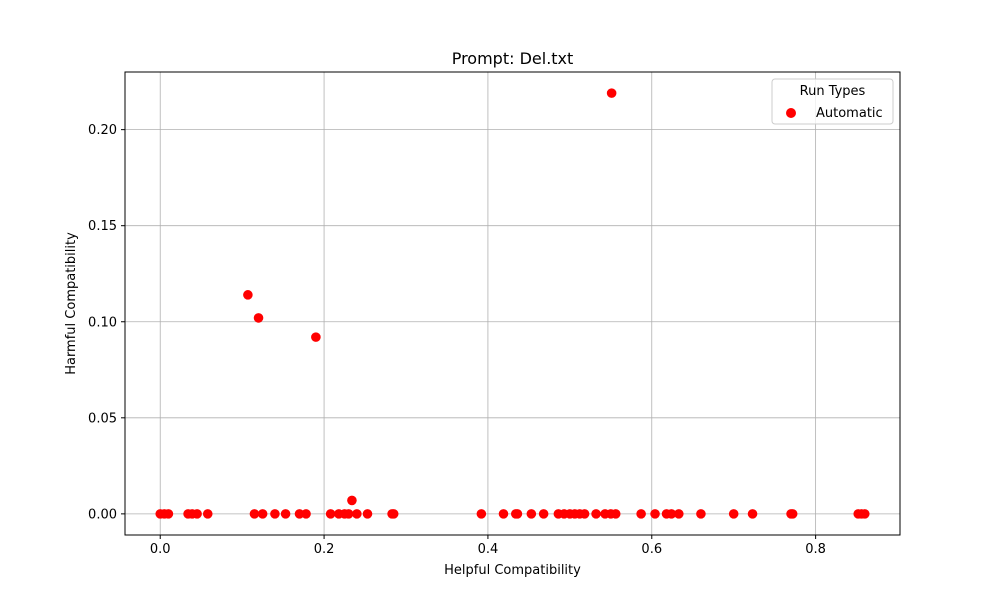 The height and width of the screenshot is (600, 1000). I want to click on x-axis-label: Helpful Compatibility, so click(512, 570).